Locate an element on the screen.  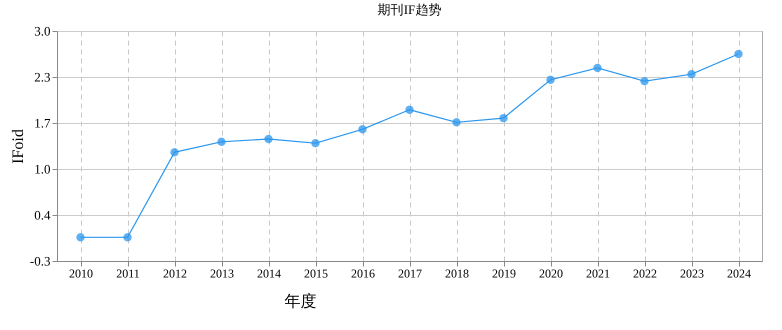
x-tick-label: 2022 is located at coordinates (645, 273).